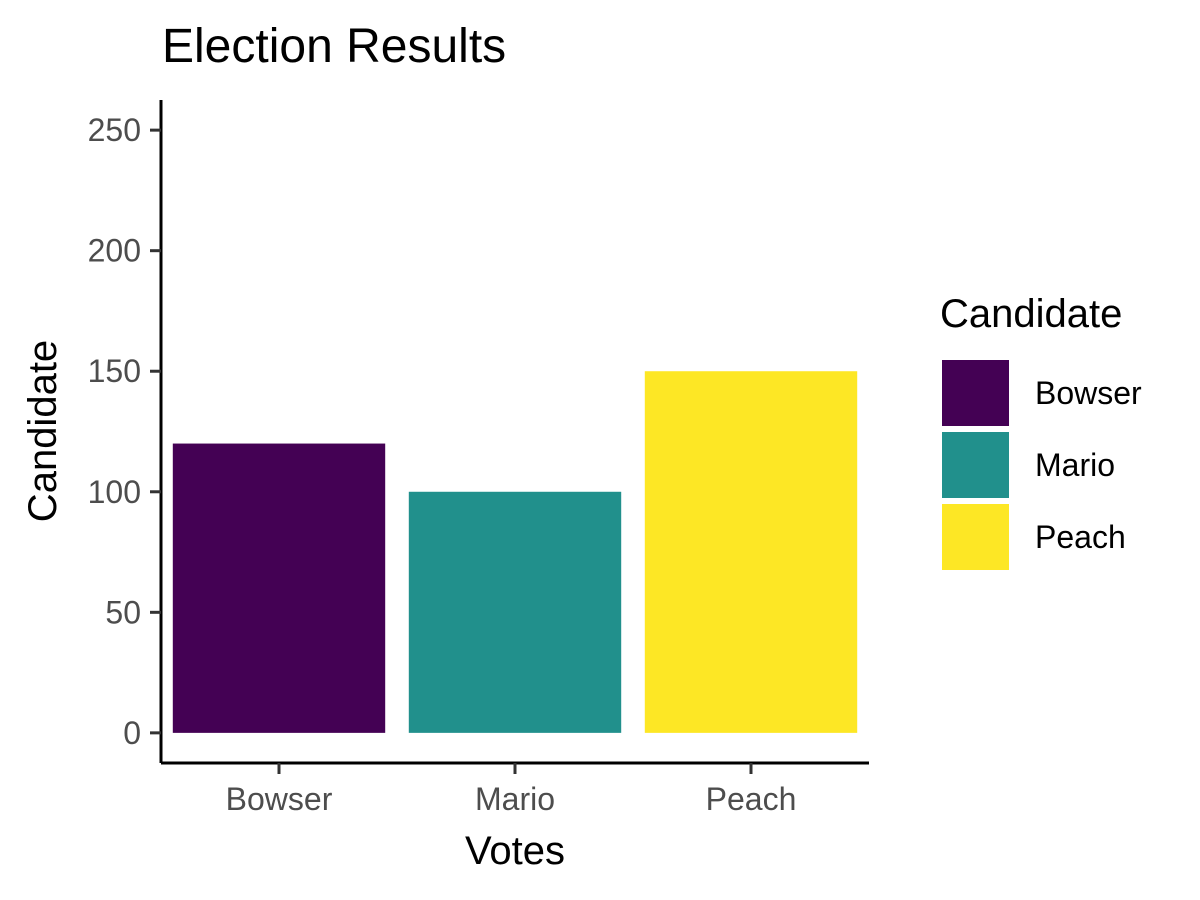 The height and width of the screenshot is (900, 1200). What do you see at coordinates (279, 588) in the screenshot?
I see `bar-bowser` at bounding box center [279, 588].